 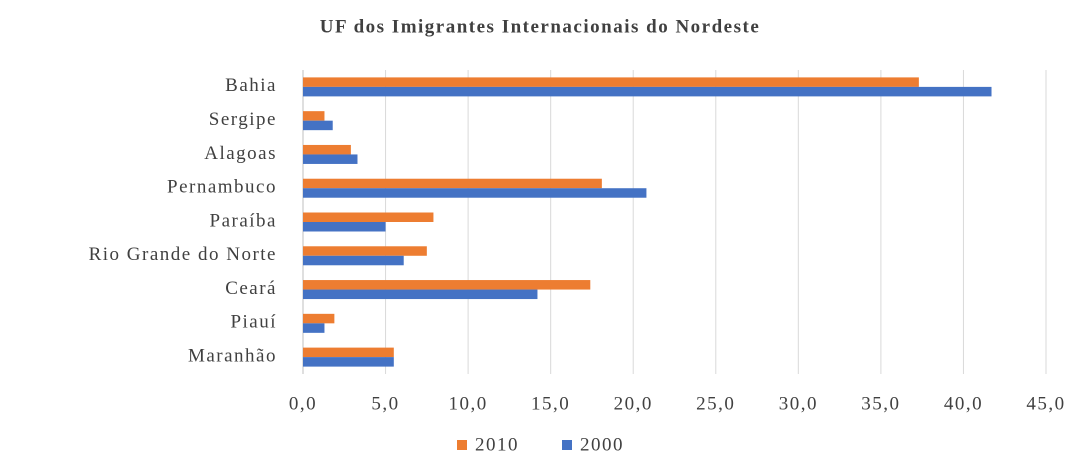 I want to click on y-tick-label: Bahia, so click(x=251, y=85).